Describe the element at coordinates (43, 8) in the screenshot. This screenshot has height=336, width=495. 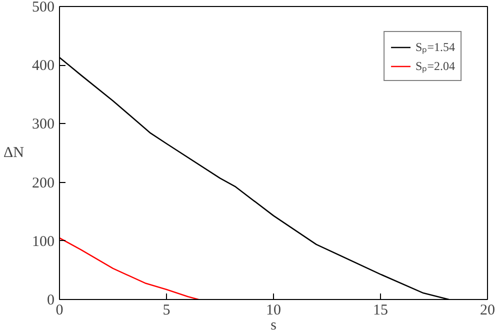
I see `y-tick-label: 500` at that location.